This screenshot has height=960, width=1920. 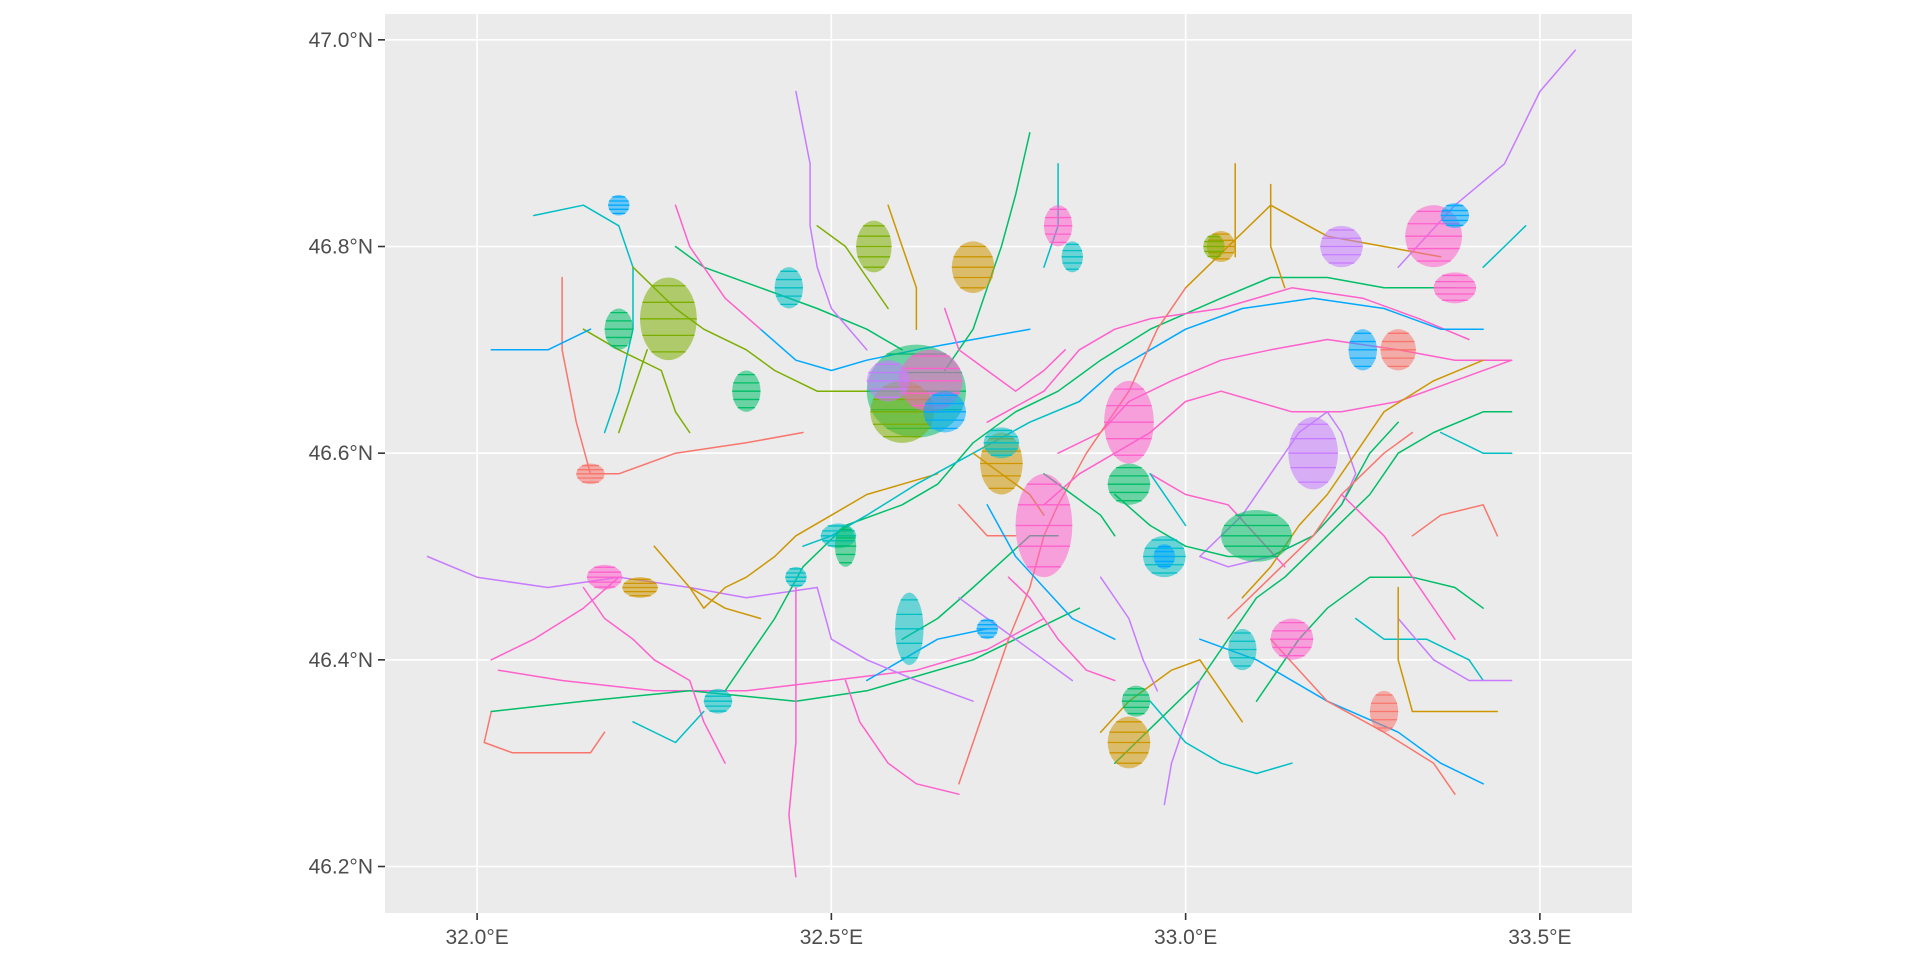 I want to click on x-tick-label: 32.5°E, so click(x=831, y=937).